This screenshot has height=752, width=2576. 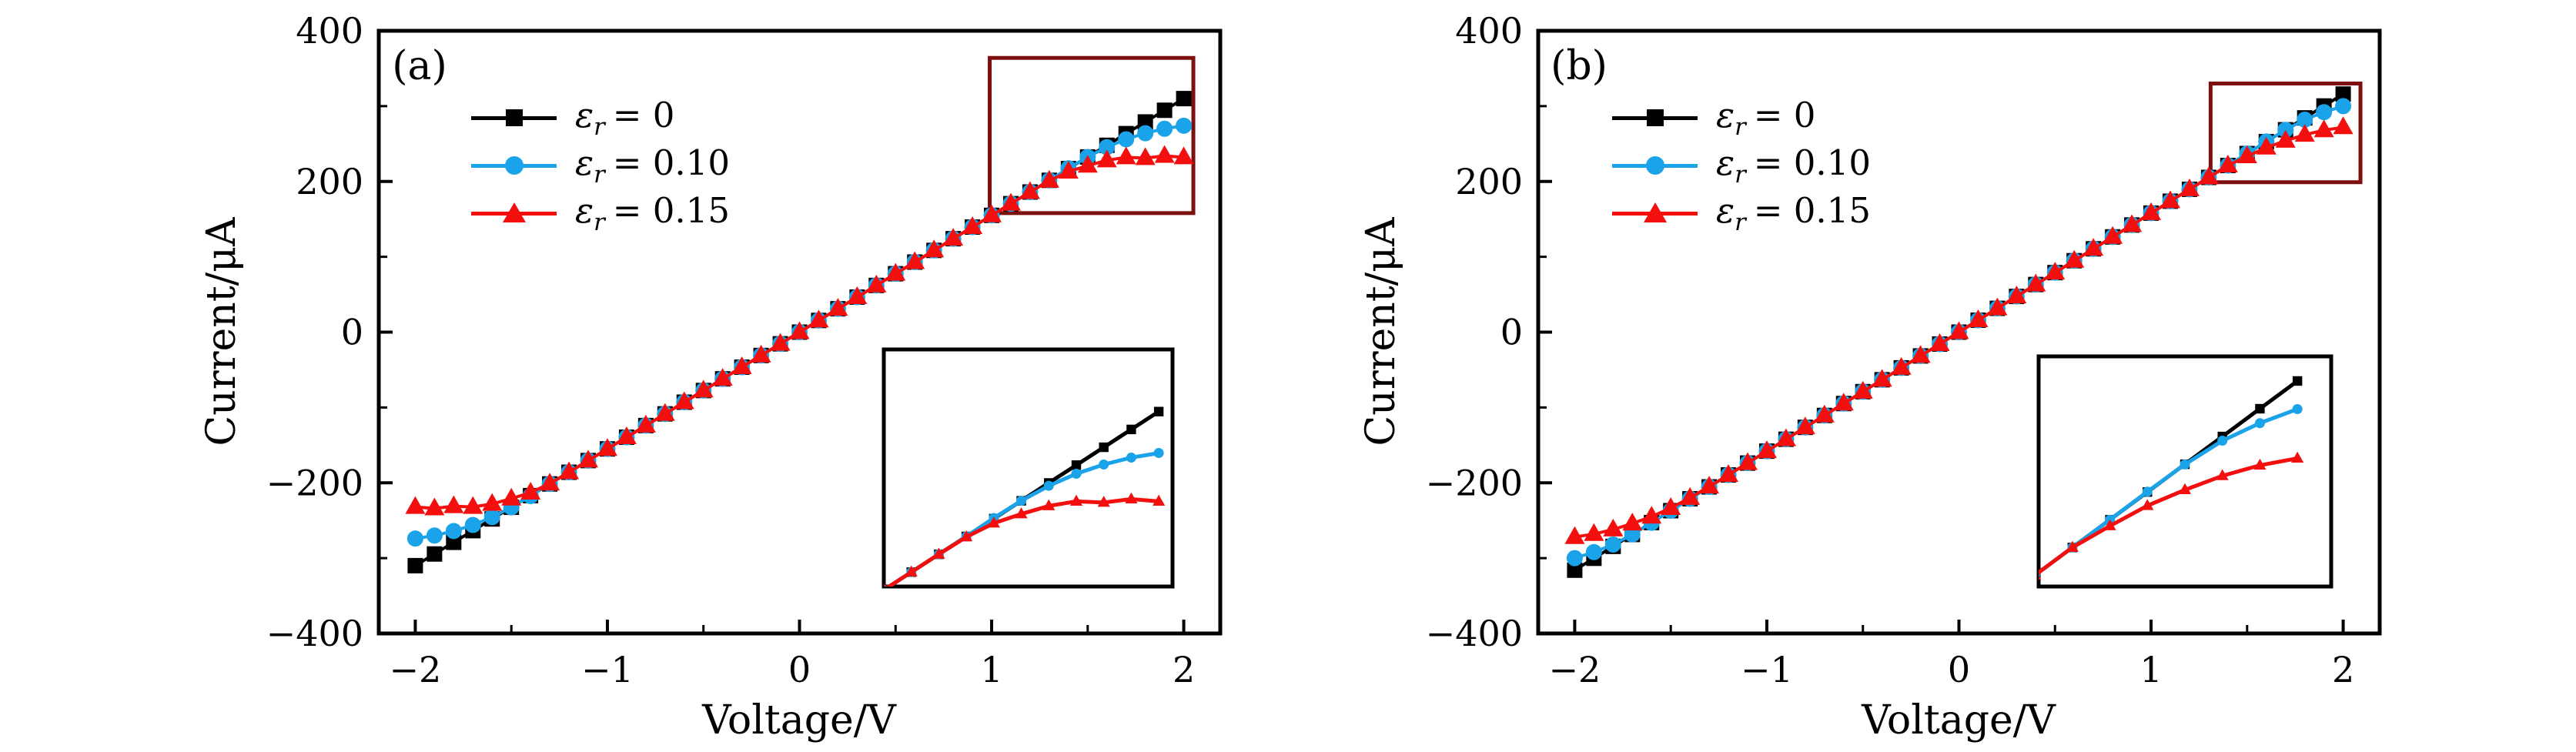 I want to click on chart-a-inset-box, so click(x=1029, y=468).